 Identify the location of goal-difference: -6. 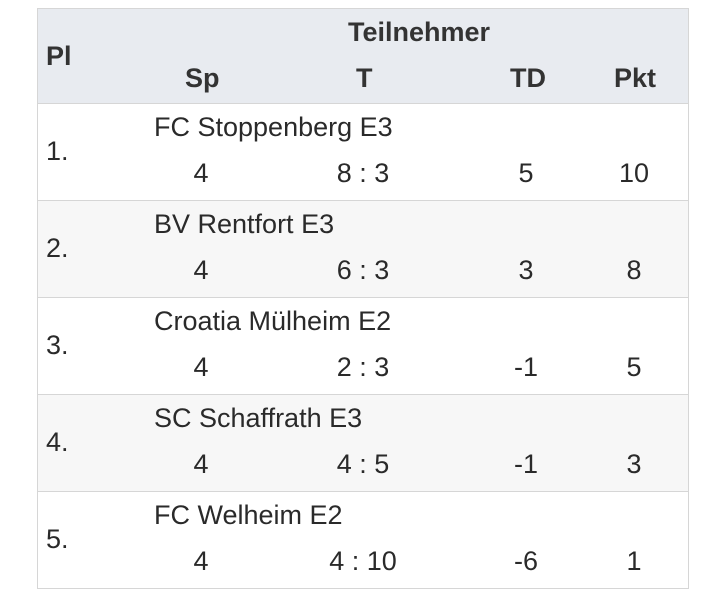
(525, 561).